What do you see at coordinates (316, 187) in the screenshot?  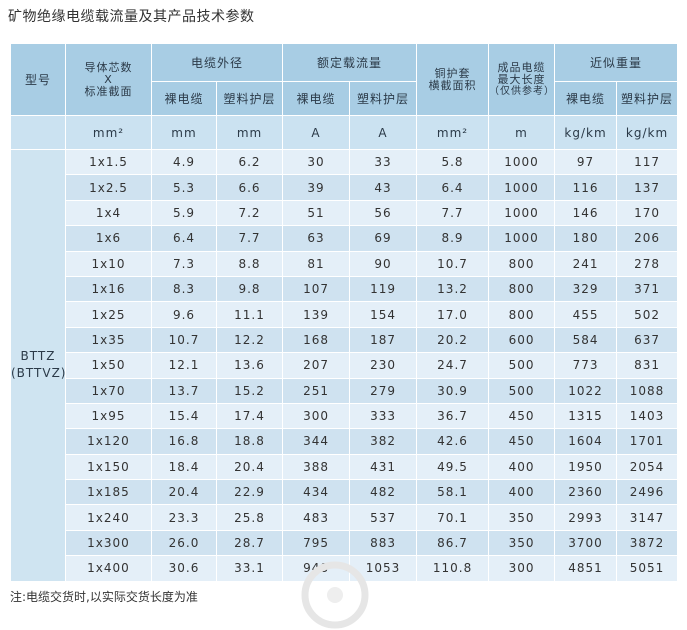 I see `cell-cur-bare: 39` at bounding box center [316, 187].